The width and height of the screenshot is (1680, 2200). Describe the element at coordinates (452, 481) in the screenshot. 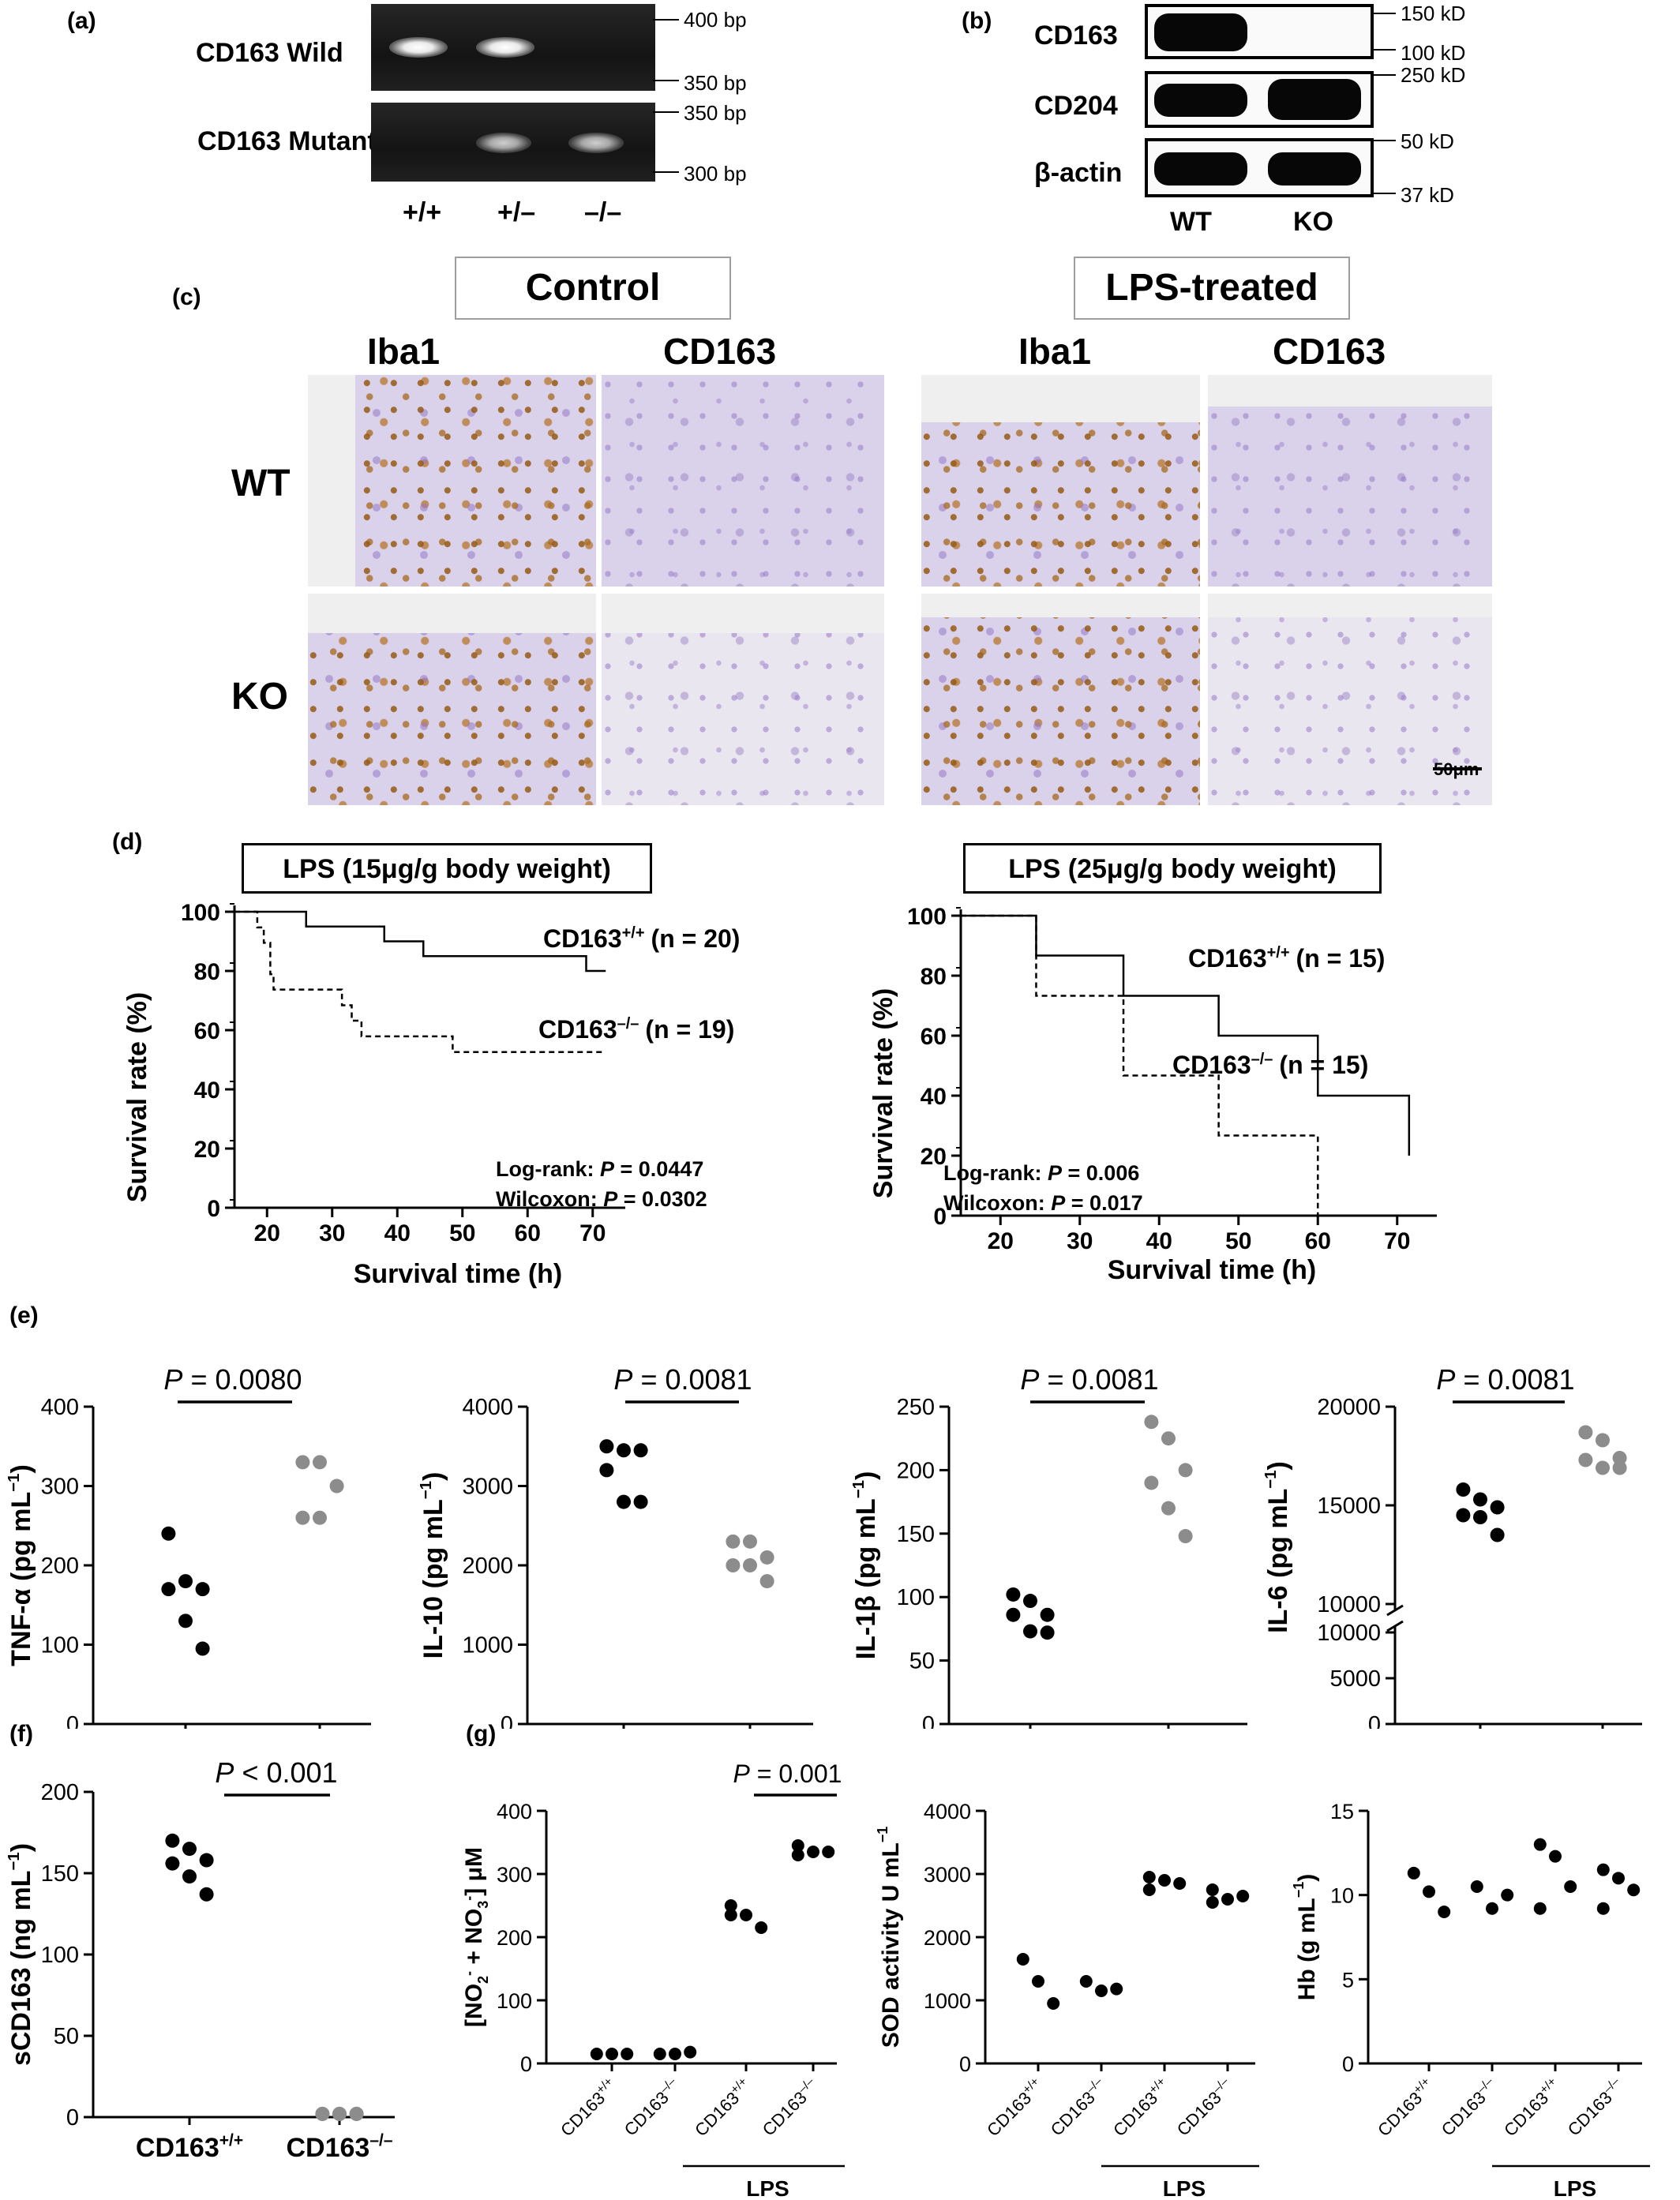

I see `micrograph-control-wt-iba1` at that location.